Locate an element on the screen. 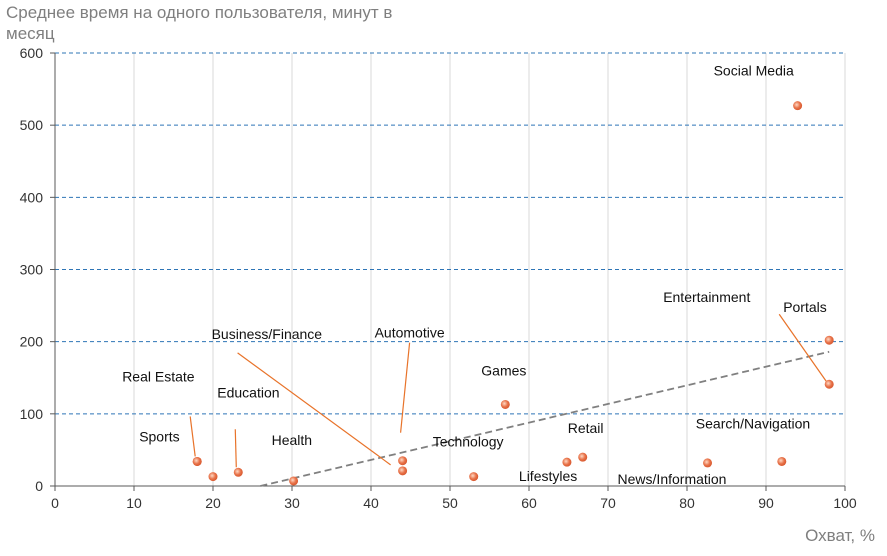 Image resolution: width=887 pixels, height=556 pixels. point-label: Search/Navigation is located at coordinates (753, 423).